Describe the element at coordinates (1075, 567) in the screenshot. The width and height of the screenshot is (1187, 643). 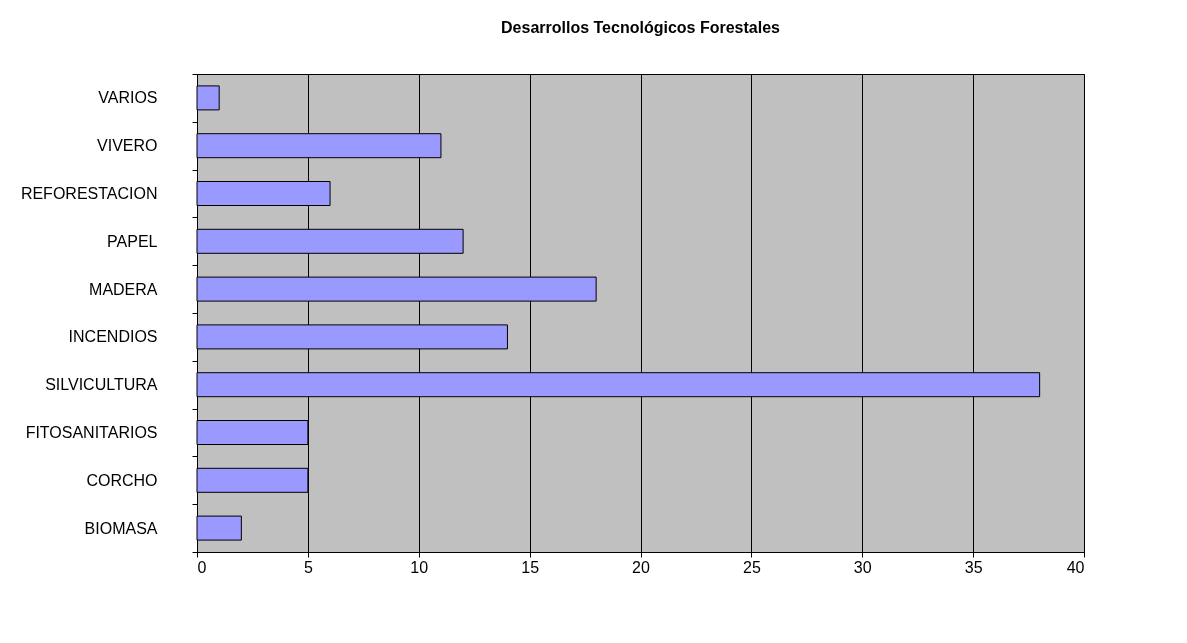
I see `x-tick-label: 40` at that location.